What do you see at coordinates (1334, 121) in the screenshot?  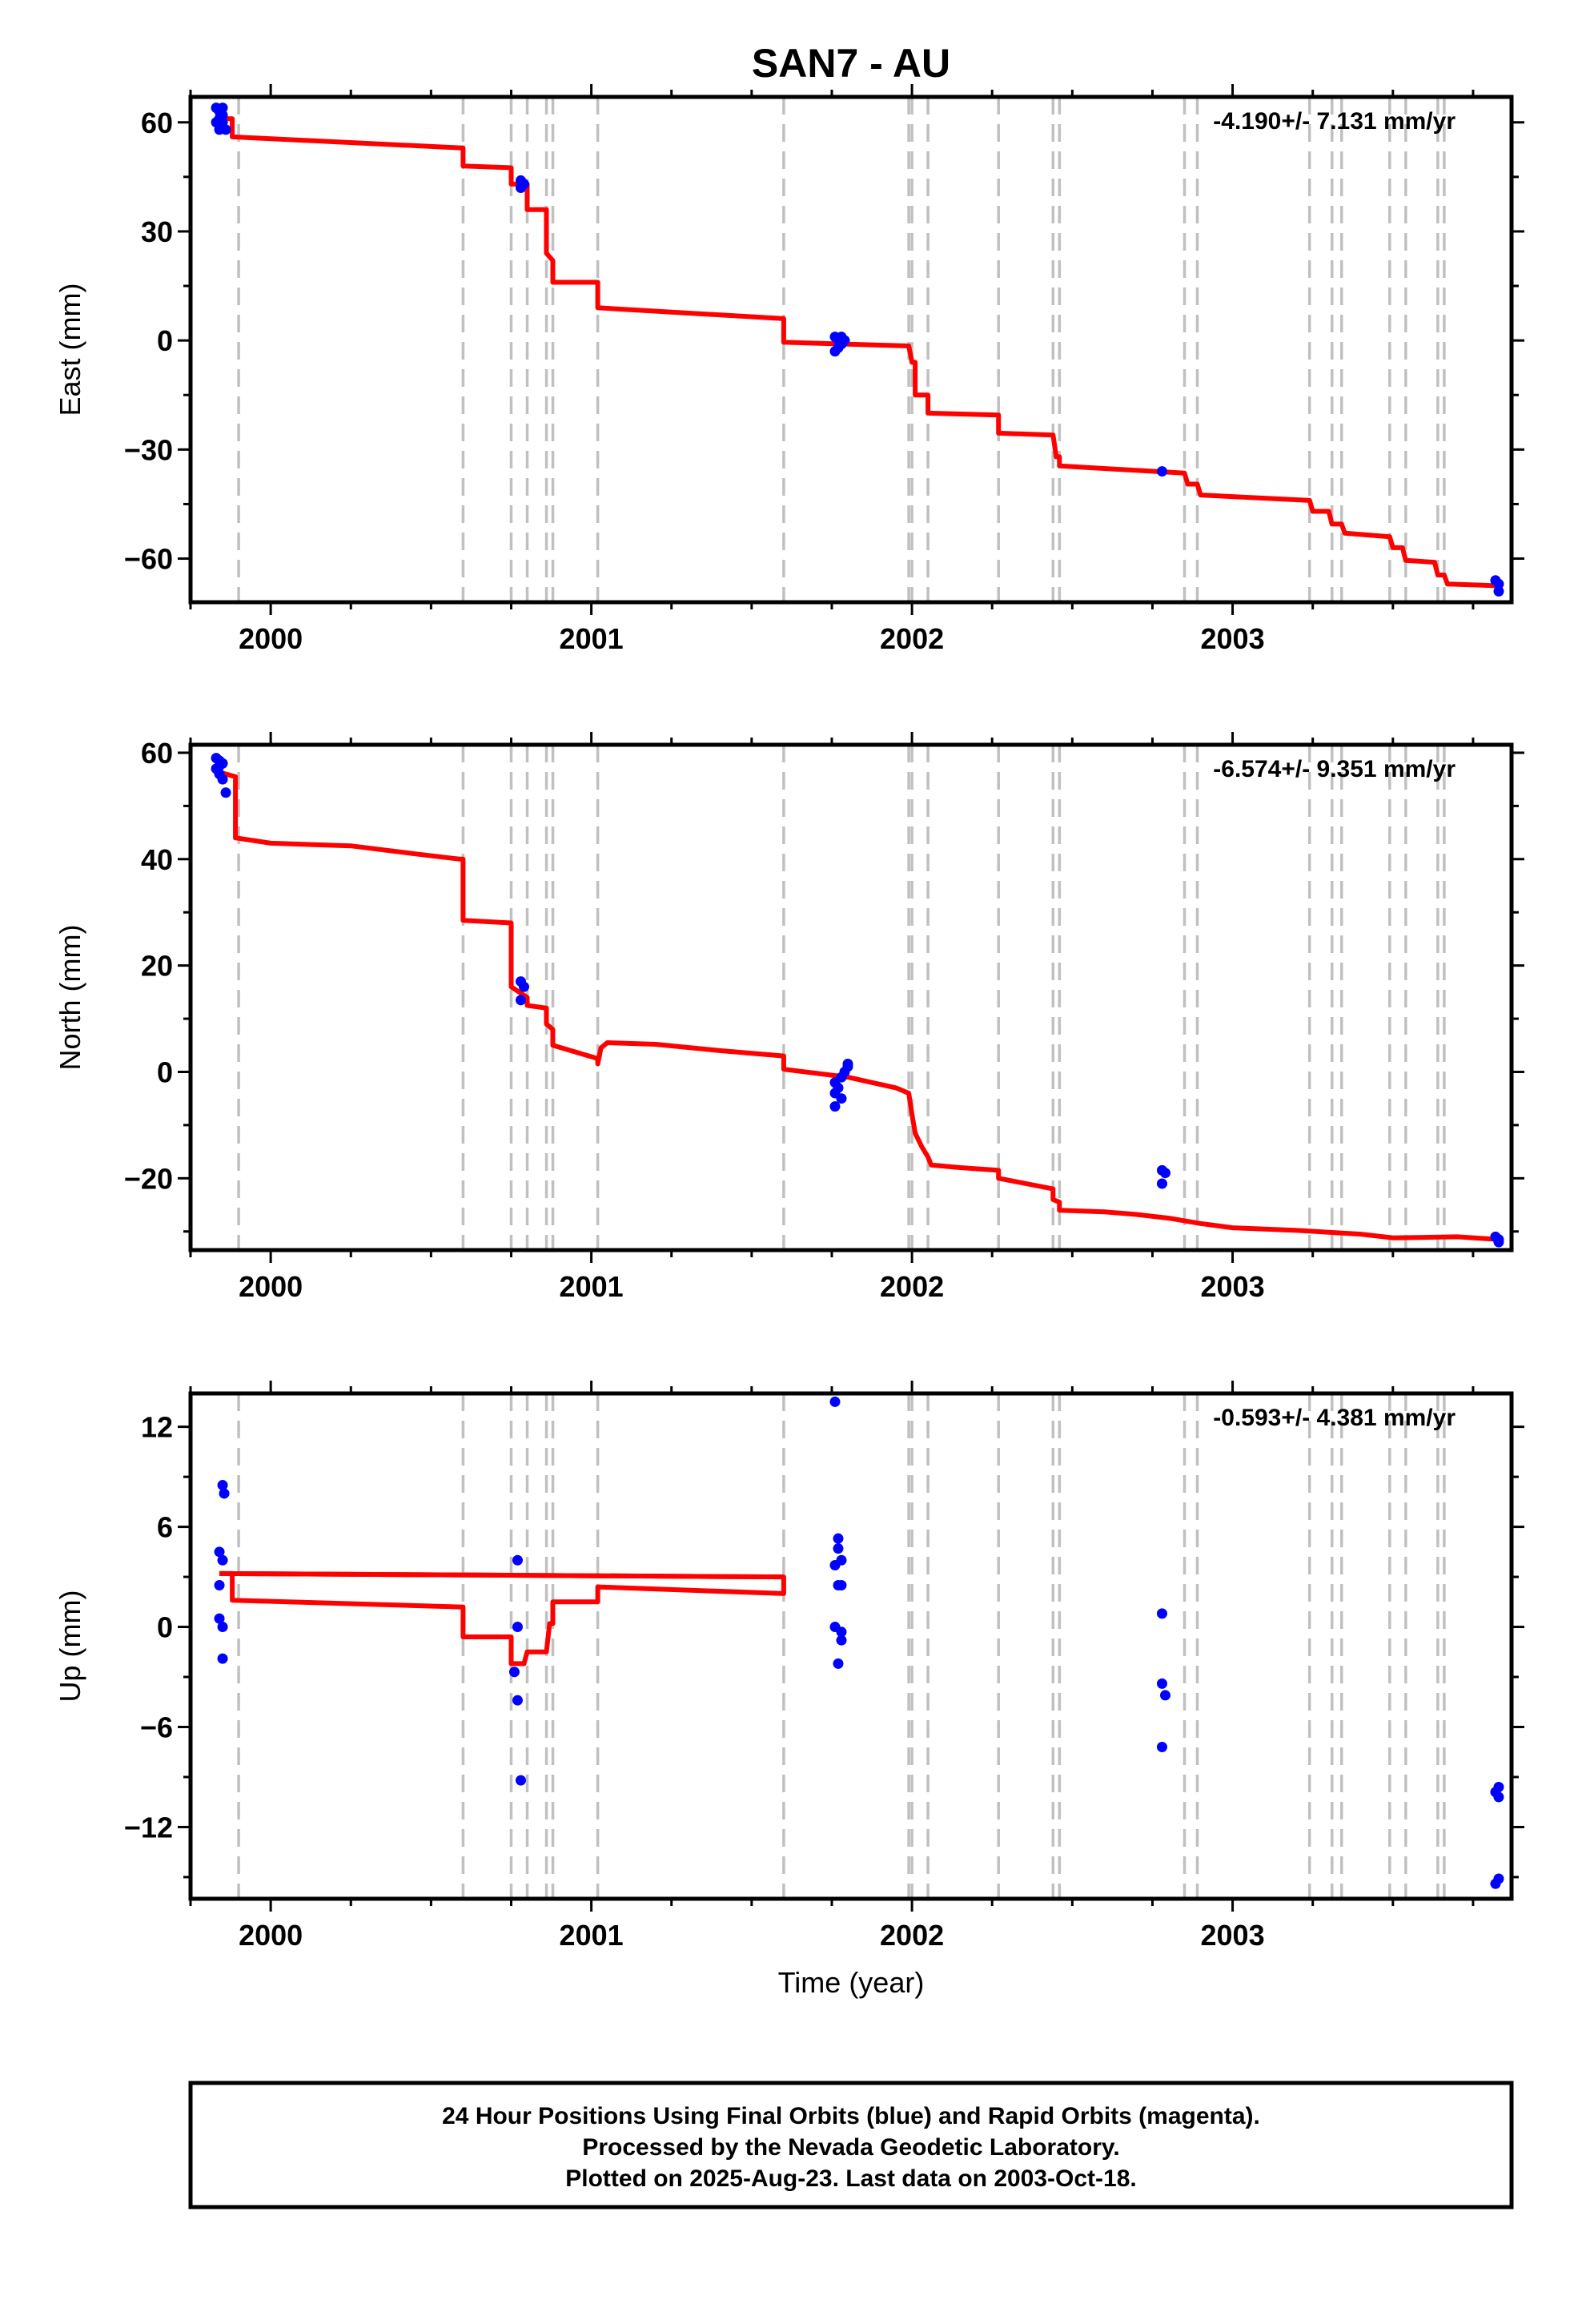 I see `east-rate-label: -4.190+/- 7.131 mm/yr` at bounding box center [1334, 121].